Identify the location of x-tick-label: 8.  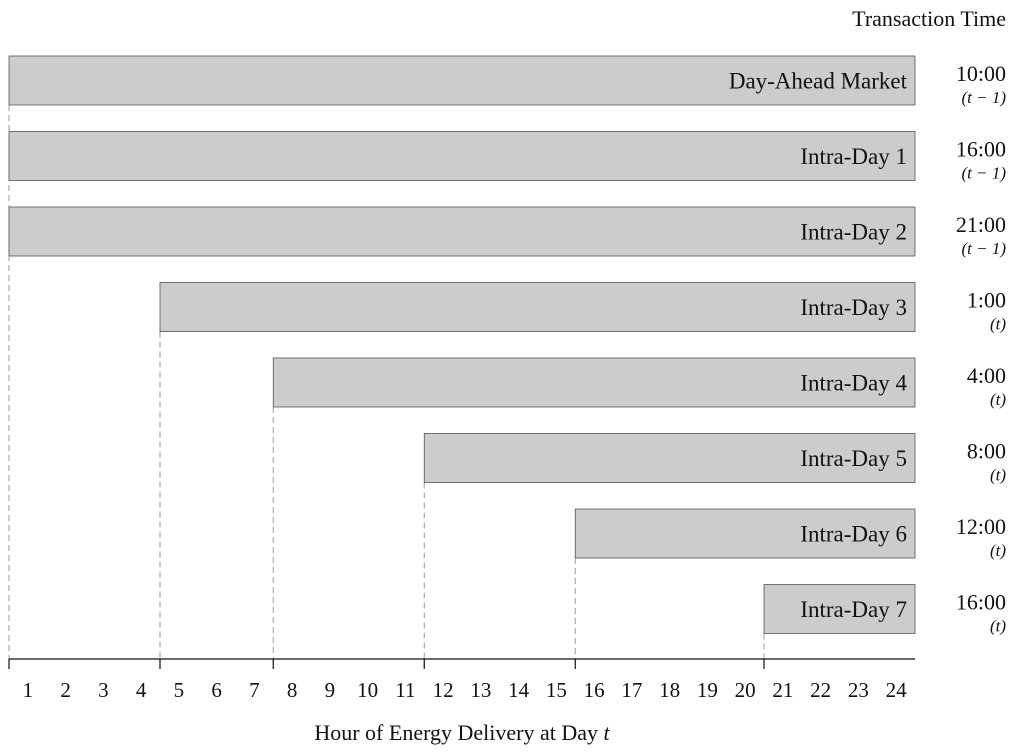
(292, 690).